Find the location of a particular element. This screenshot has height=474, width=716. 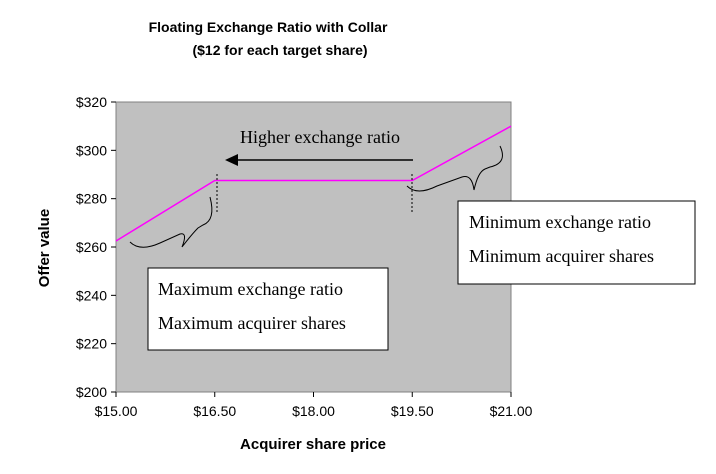

y-axis: $200 $220 $240 $260 $280 $300 $320 is located at coordinates (96, 247).